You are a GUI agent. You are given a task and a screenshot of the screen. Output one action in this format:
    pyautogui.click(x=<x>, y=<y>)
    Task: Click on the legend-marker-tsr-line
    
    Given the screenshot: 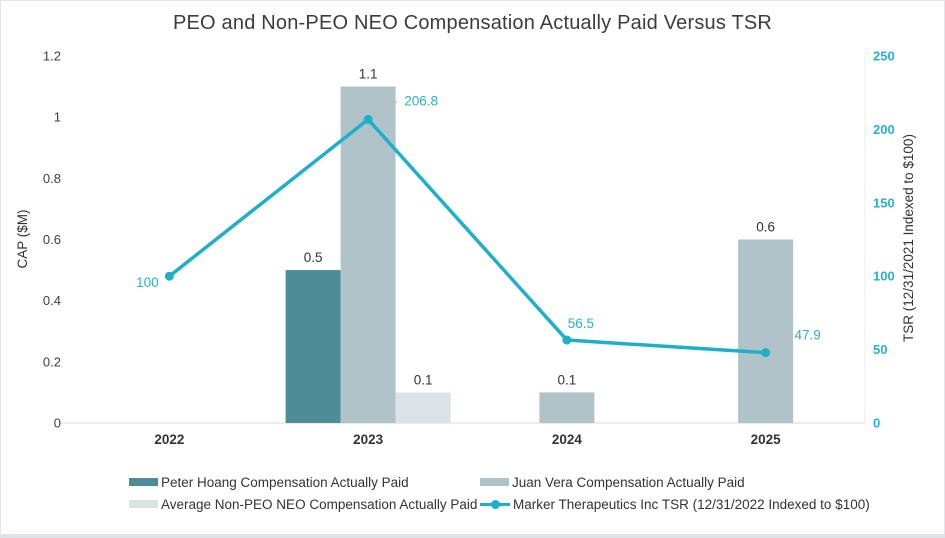 What is the action you would take?
    pyautogui.click(x=495, y=504)
    